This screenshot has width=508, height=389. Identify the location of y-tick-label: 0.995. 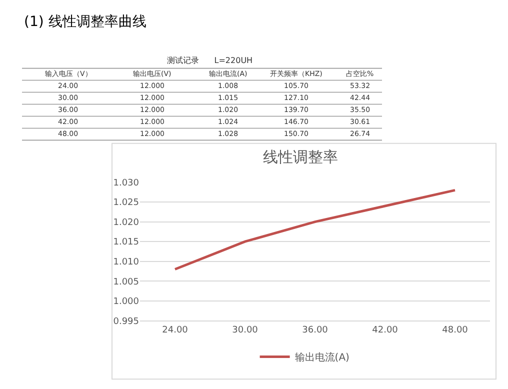
(126, 321).